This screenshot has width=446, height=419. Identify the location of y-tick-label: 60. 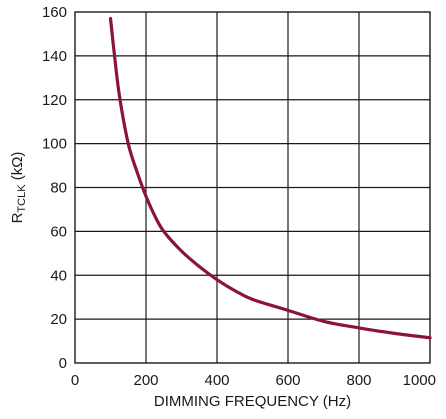
(58, 231).